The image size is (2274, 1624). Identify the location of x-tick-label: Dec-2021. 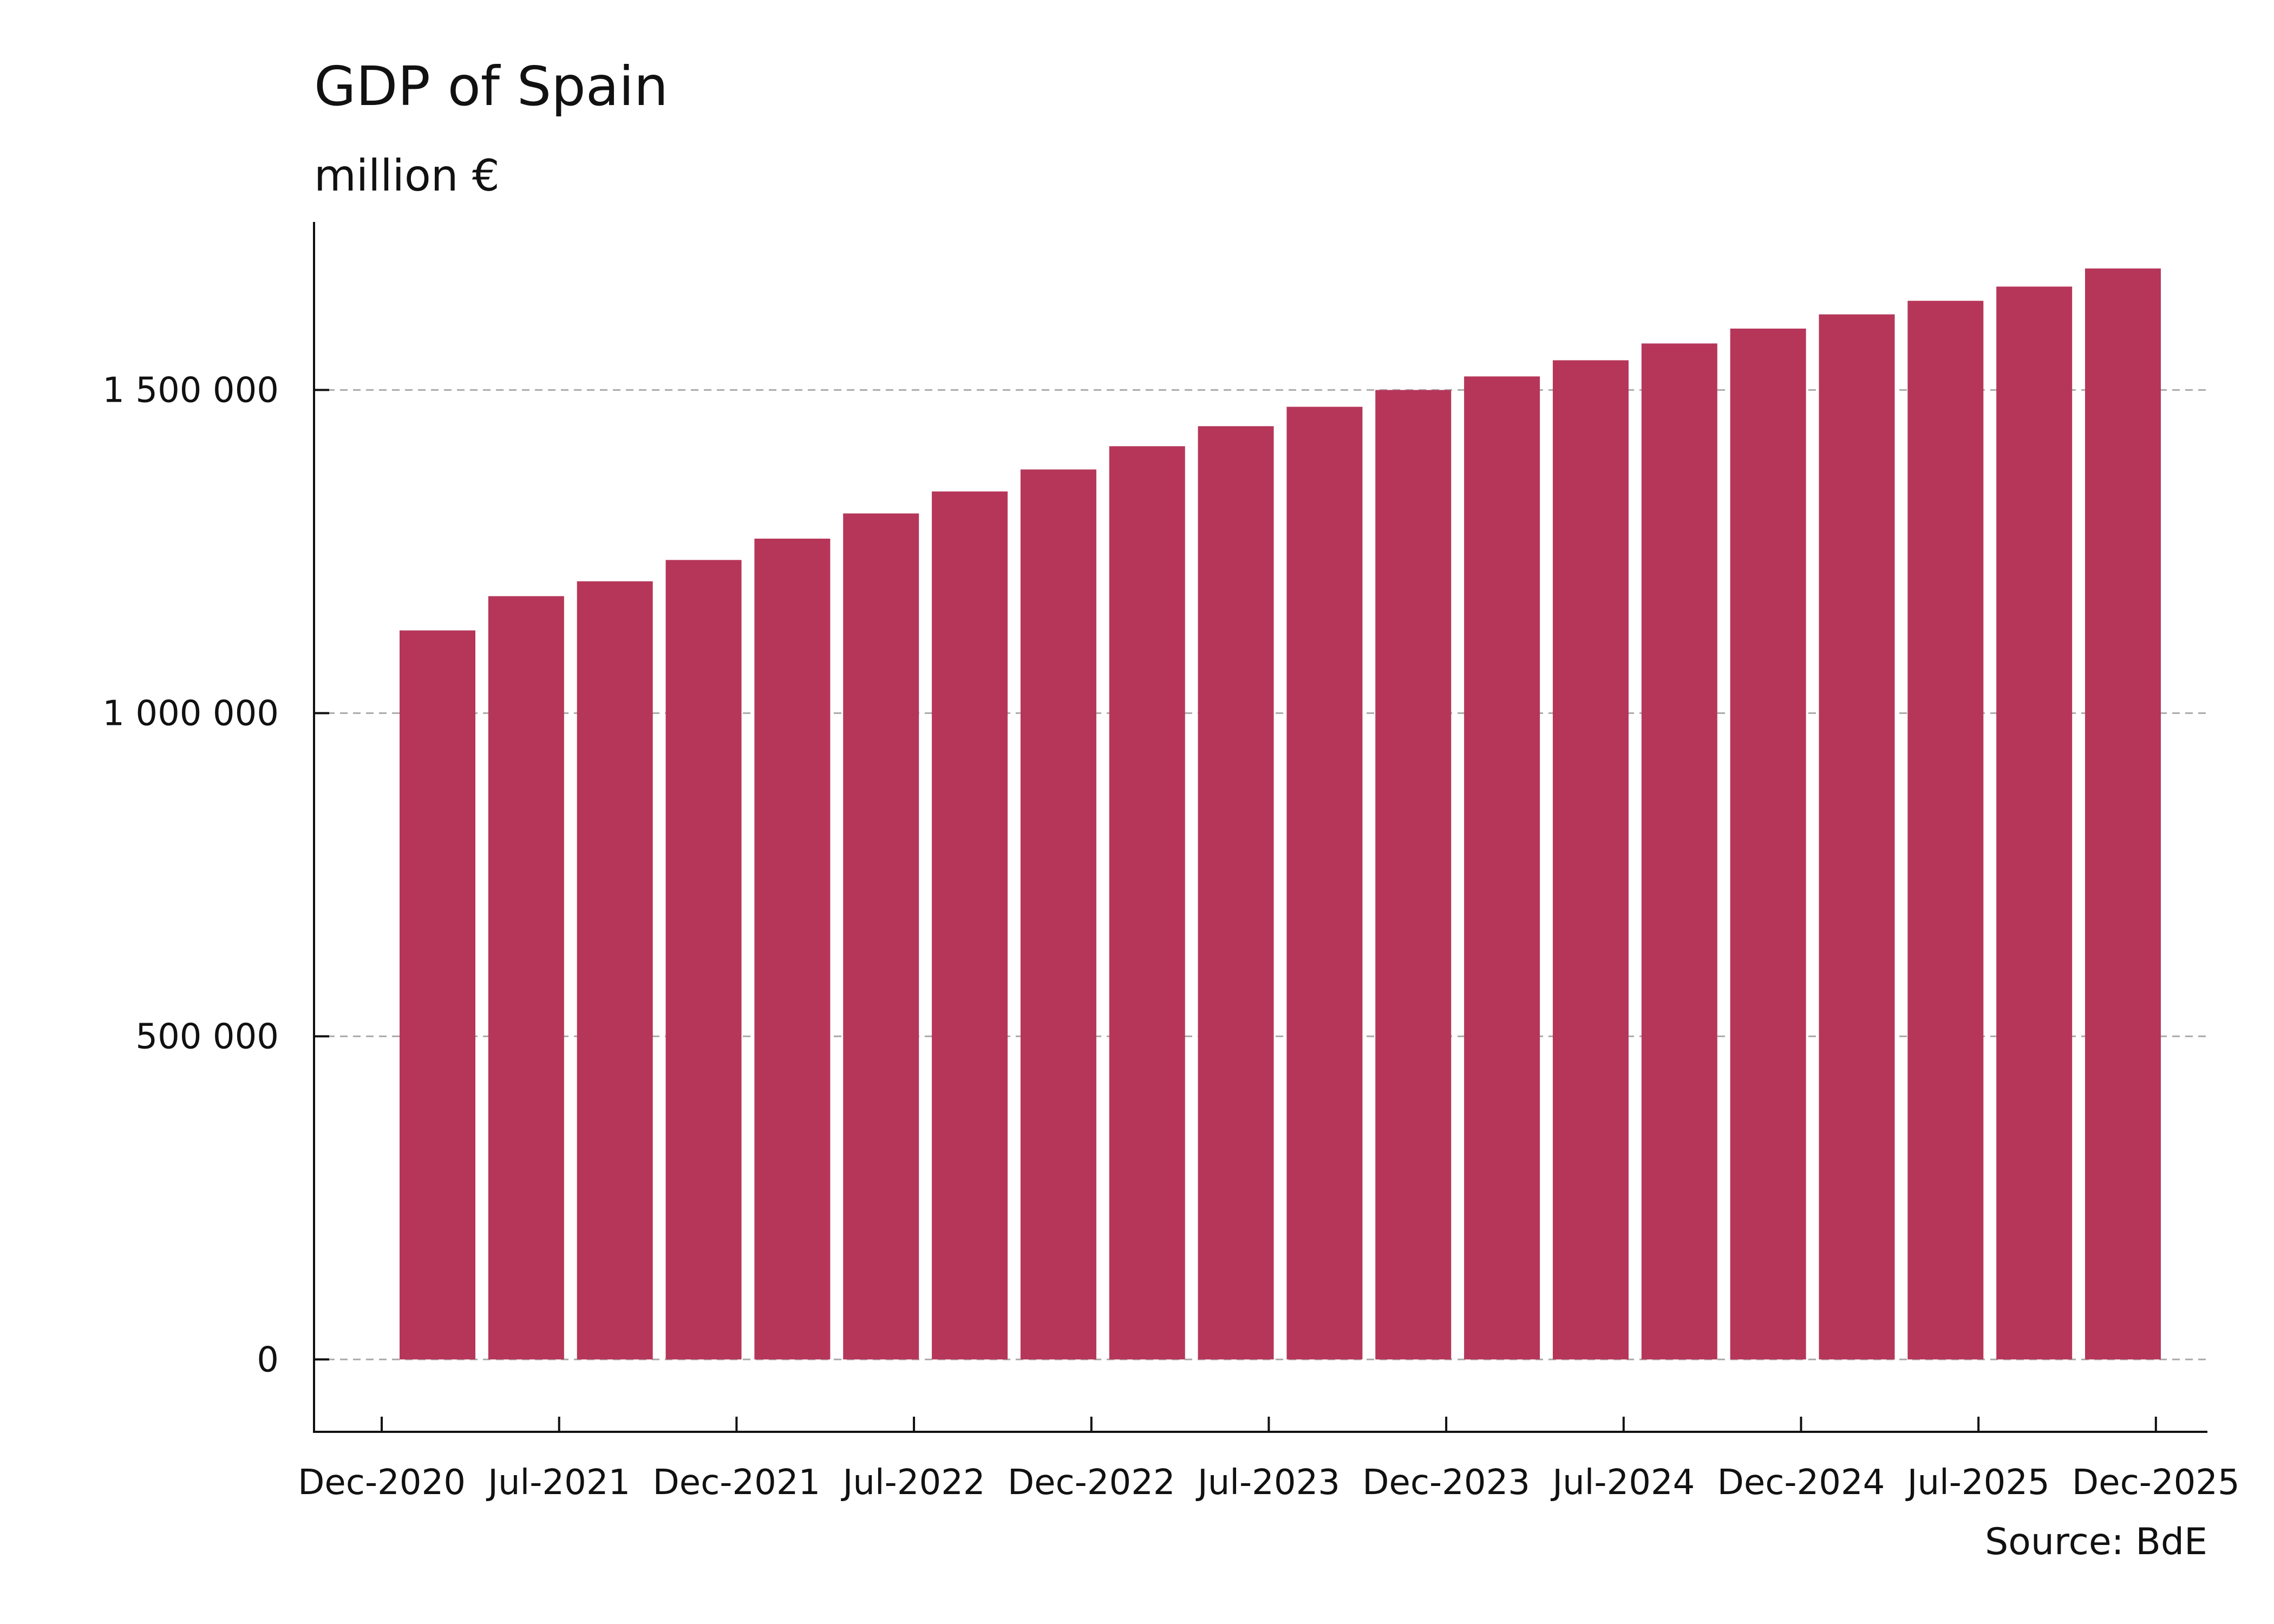
(736, 1483).